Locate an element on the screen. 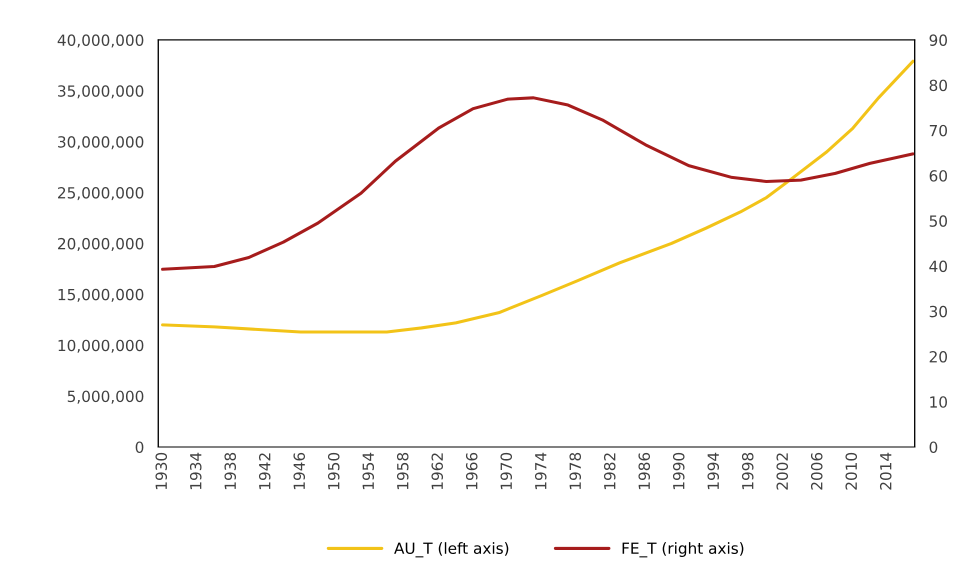 The height and width of the screenshot is (587, 971). x-tick-label: 1962 is located at coordinates (437, 471).